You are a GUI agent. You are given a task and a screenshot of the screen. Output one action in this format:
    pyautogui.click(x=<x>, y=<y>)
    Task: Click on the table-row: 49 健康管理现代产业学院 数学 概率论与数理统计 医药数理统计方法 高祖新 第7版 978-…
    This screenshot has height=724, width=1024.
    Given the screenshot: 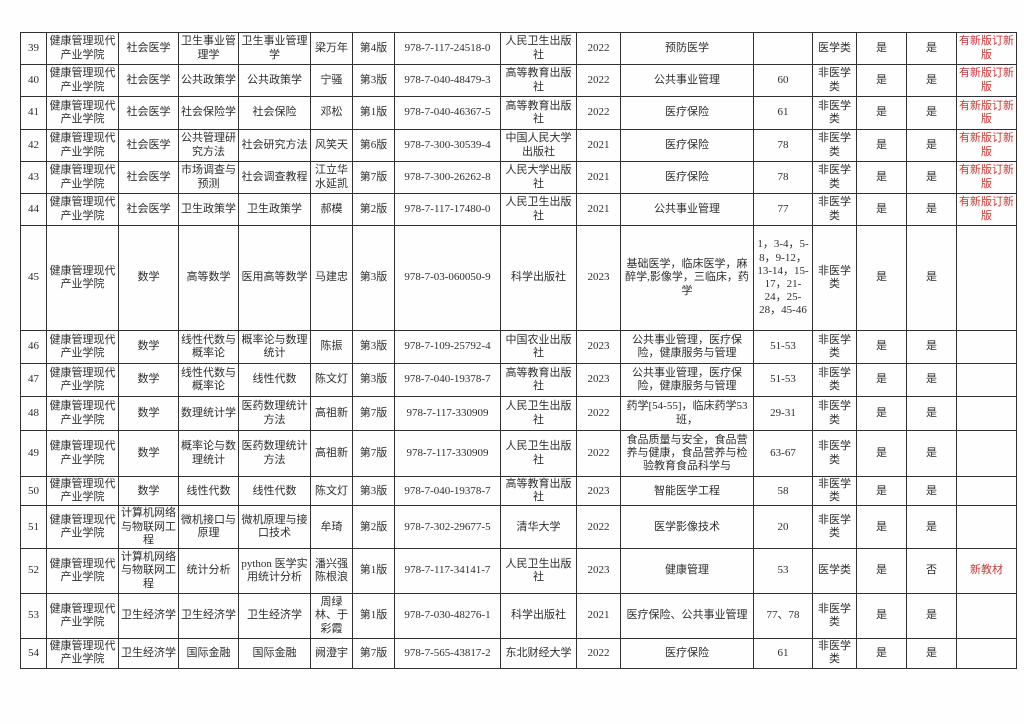 What is the action you would take?
    pyautogui.click(x=518, y=453)
    